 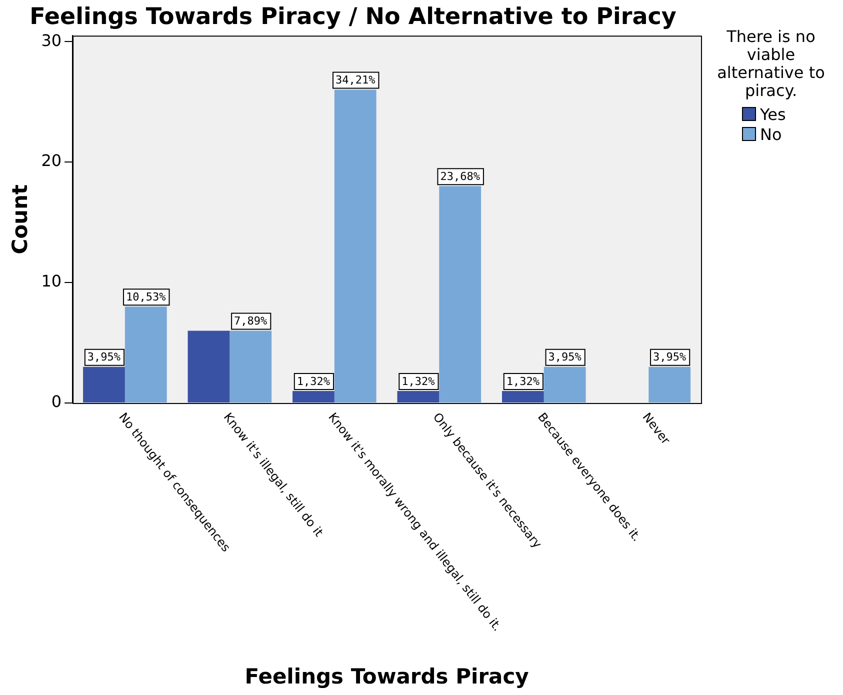 What do you see at coordinates (51, 40) in the screenshot?
I see `y-tick-label: 30` at bounding box center [51, 40].